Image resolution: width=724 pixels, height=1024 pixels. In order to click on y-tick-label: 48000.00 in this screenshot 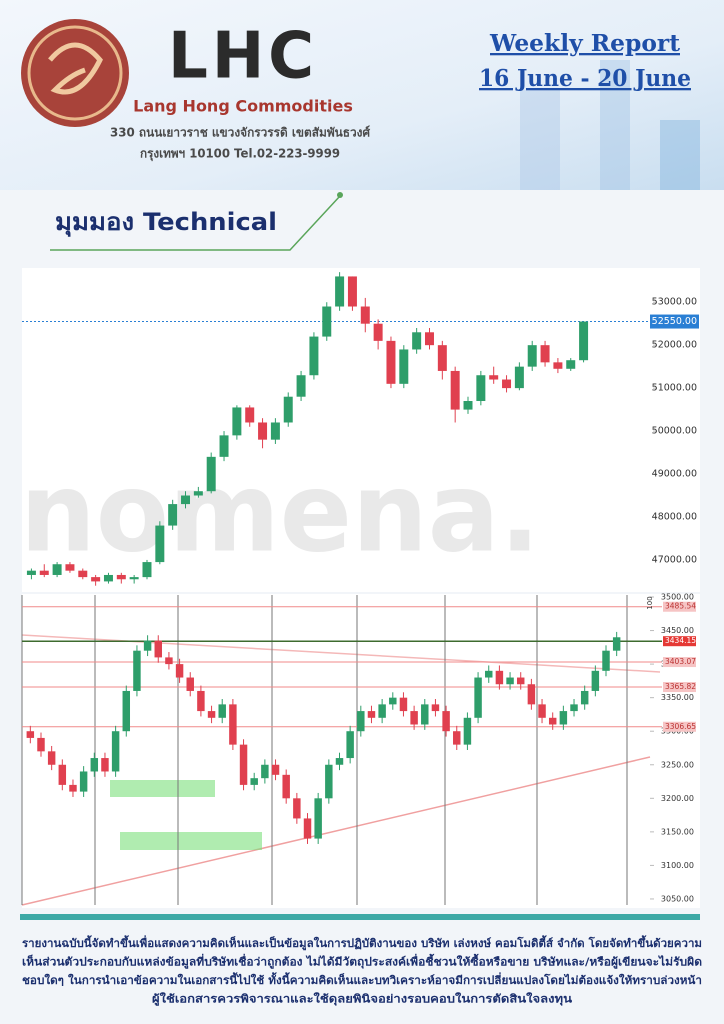, I will do `click(674, 516)`.